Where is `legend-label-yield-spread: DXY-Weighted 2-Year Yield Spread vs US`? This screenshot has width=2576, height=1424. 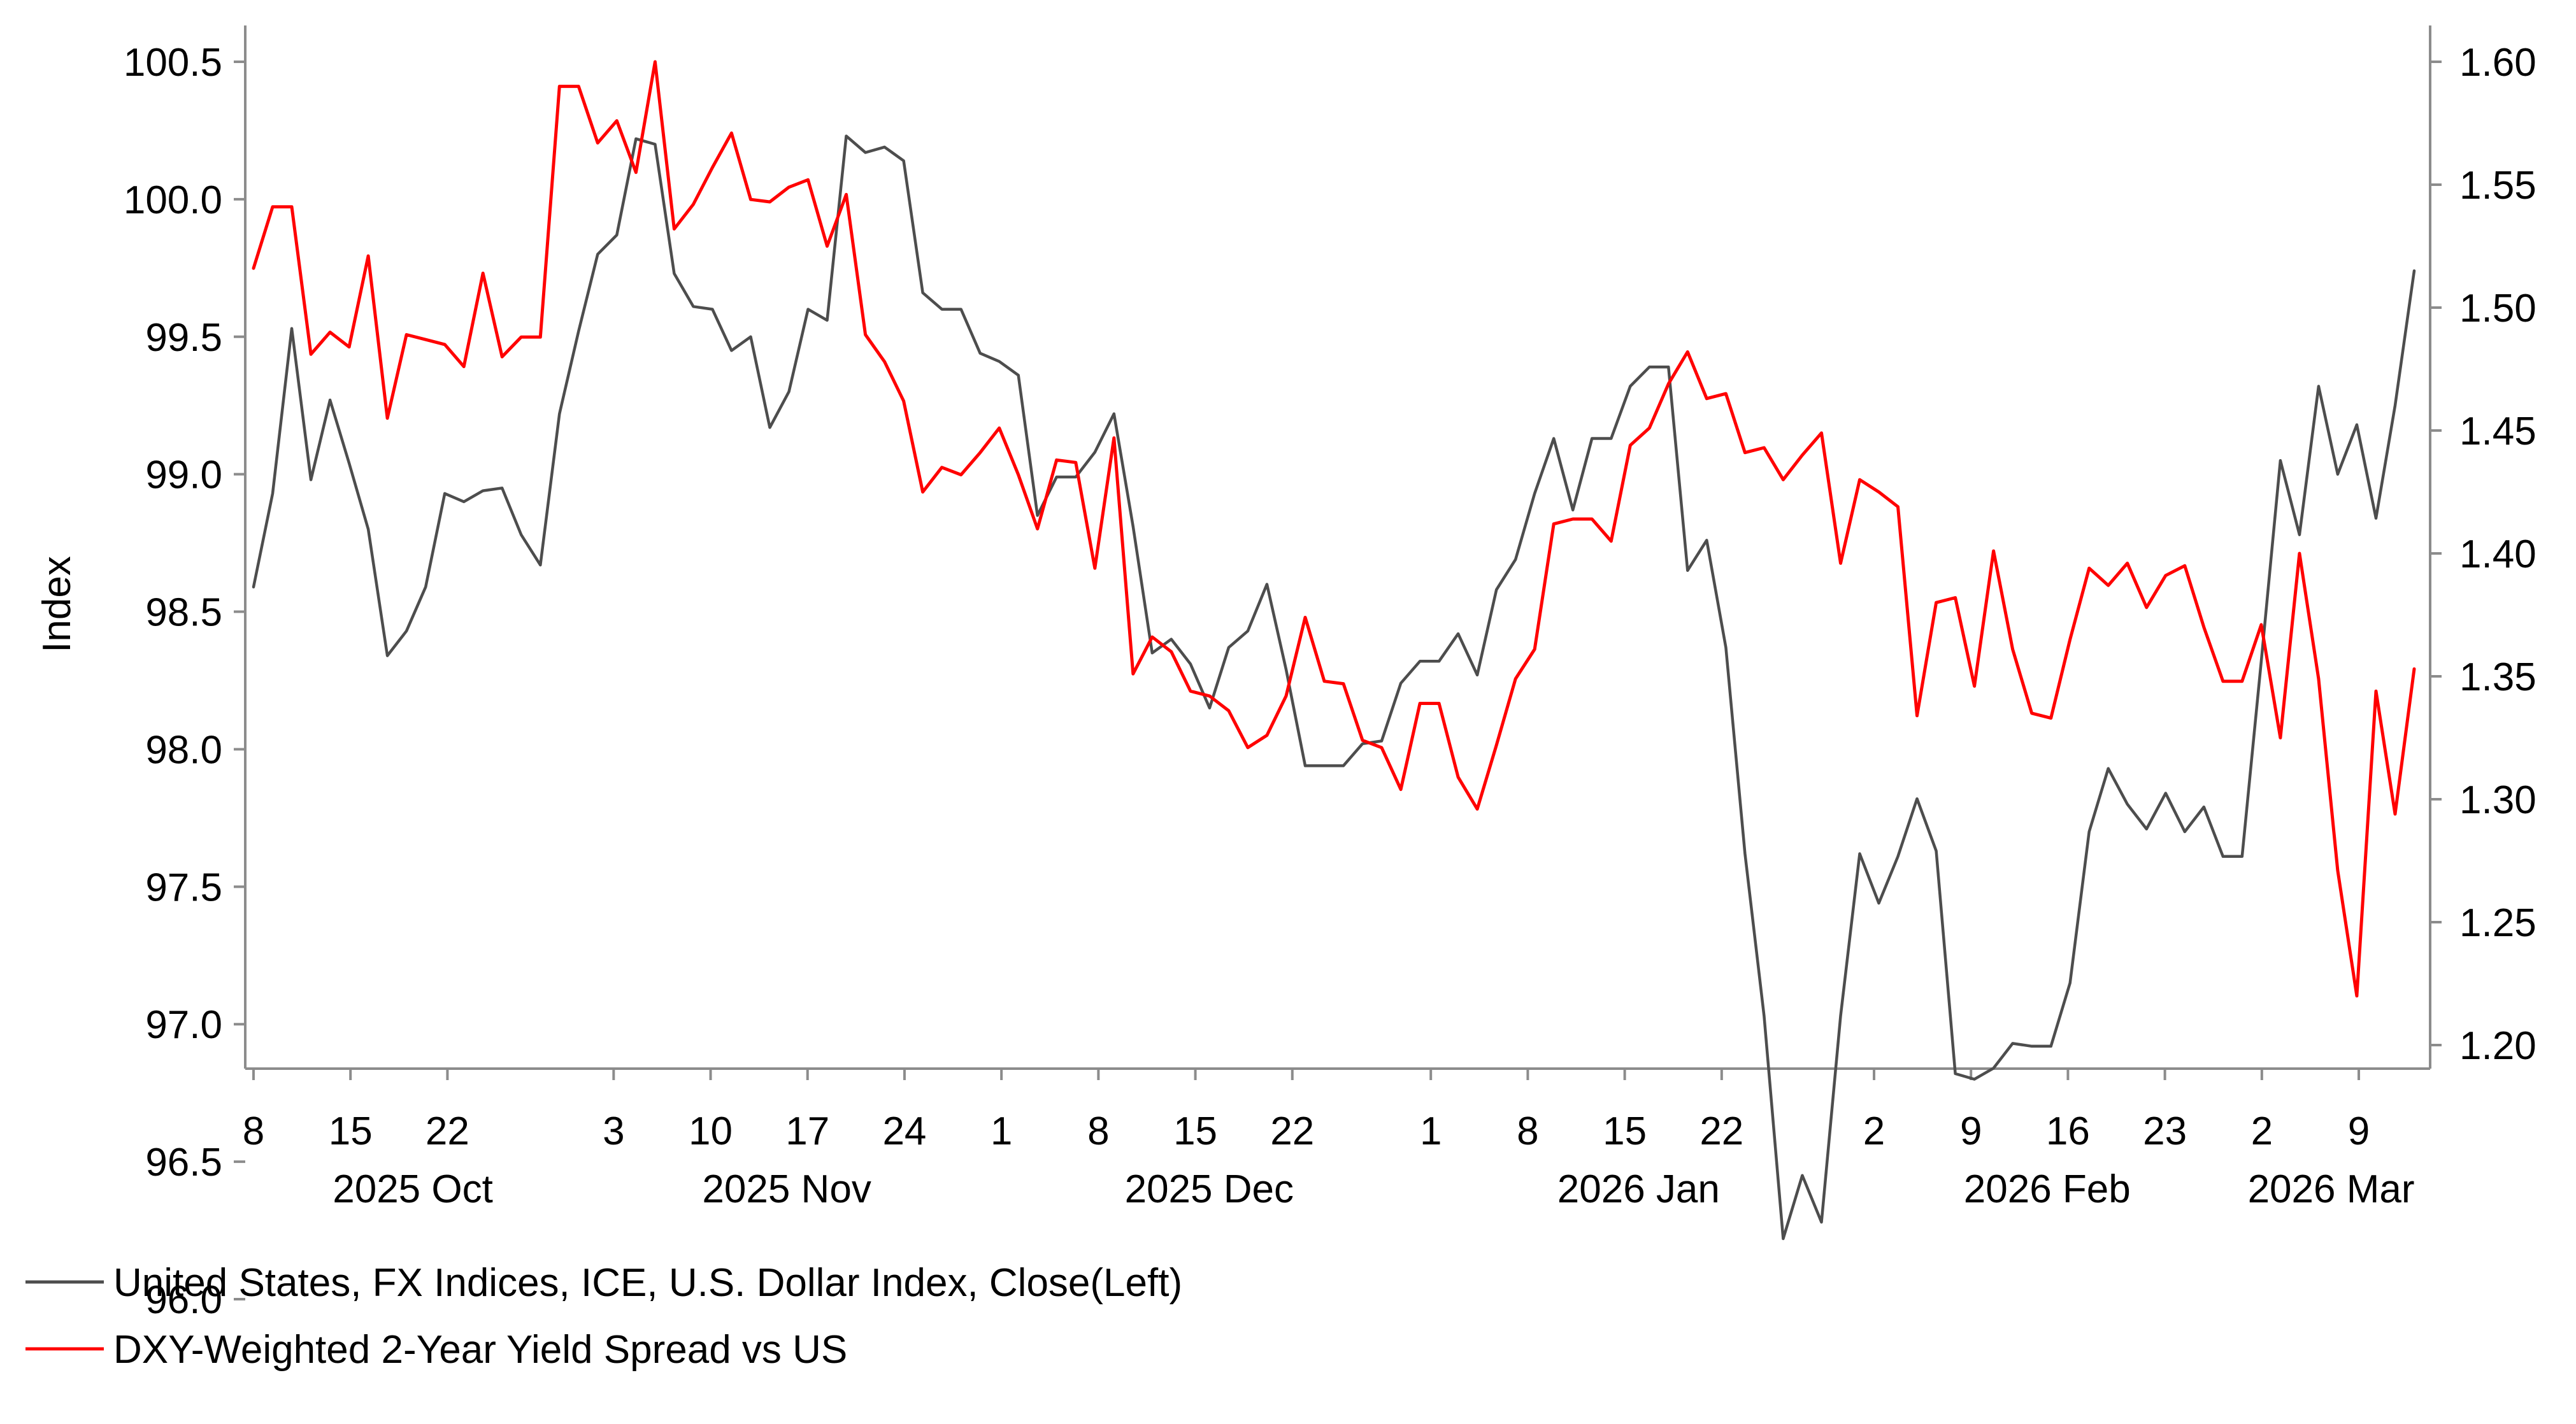 legend-label-yield-spread: DXY-Weighted 2-Year Yield Spread vs US is located at coordinates (480, 1350).